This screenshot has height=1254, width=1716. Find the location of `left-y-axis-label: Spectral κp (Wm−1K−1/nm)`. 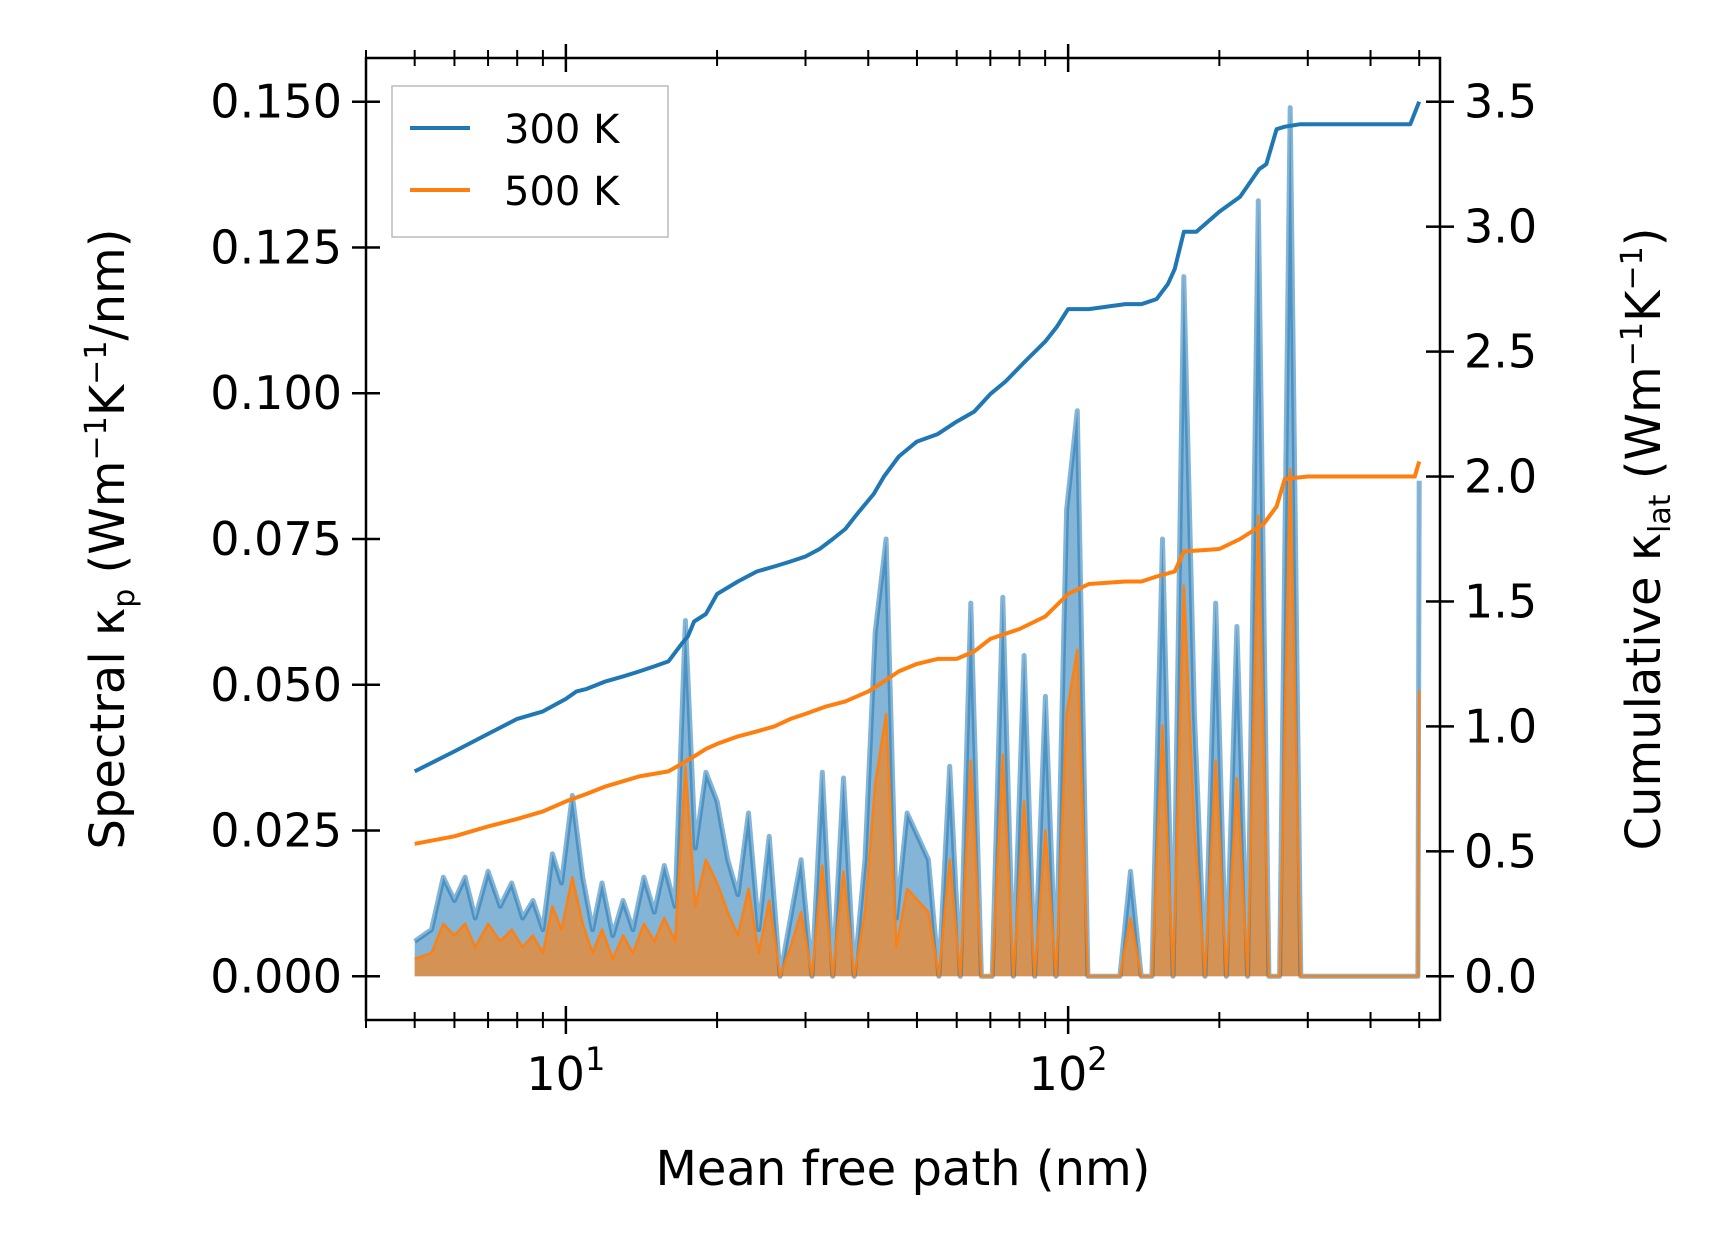

left-y-axis-label: Spectral κp (Wm−1K−1/nm) is located at coordinates (110, 539).